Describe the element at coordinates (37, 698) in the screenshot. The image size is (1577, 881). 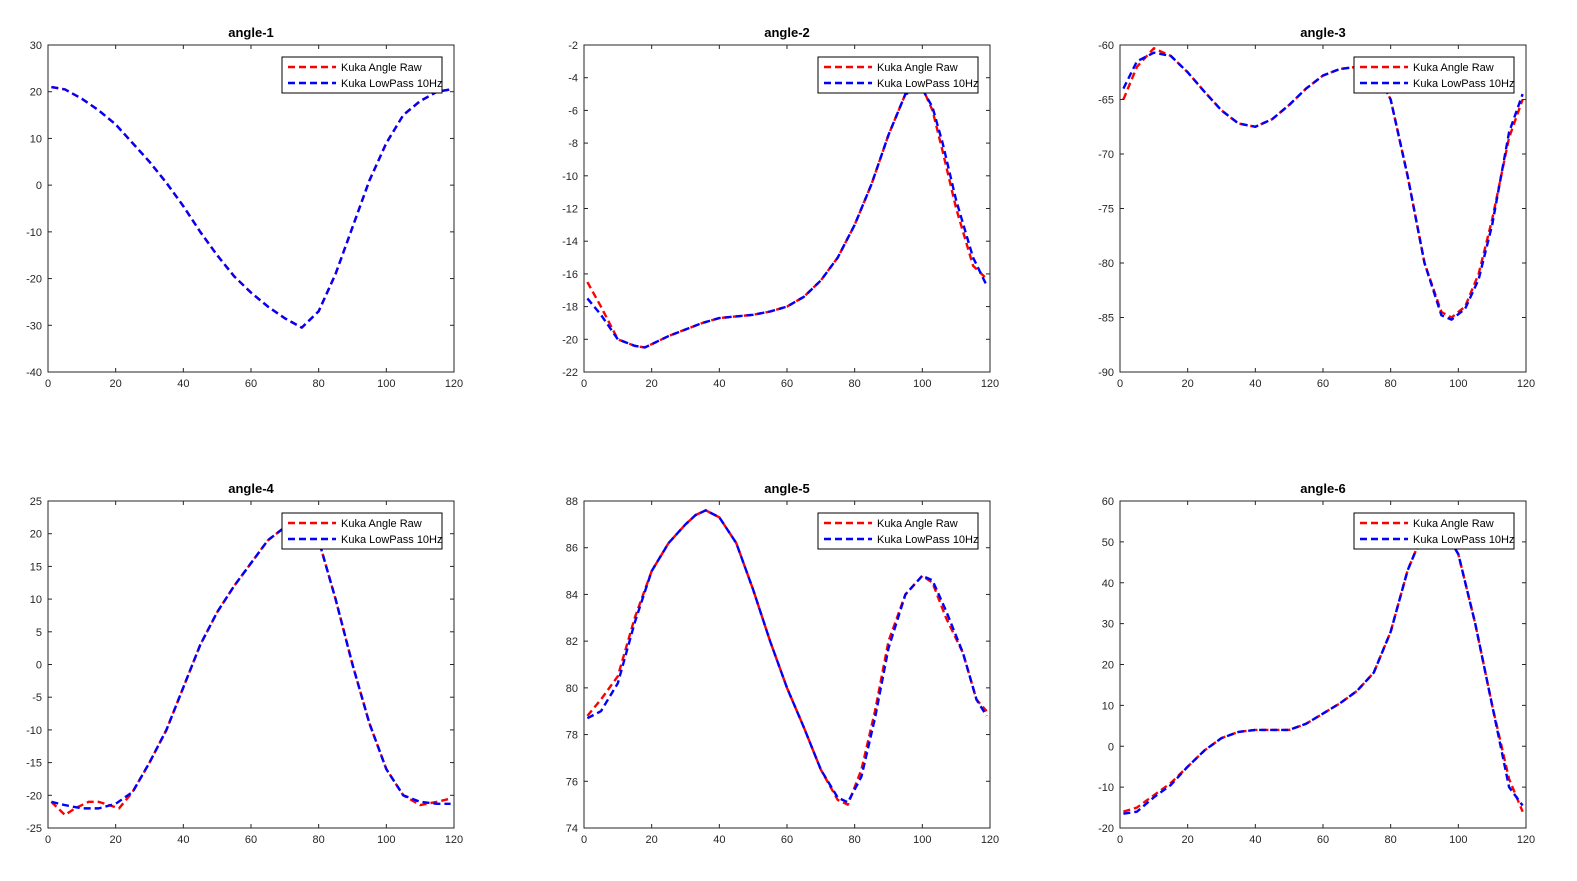
I see `y-tick-label: -5` at that location.